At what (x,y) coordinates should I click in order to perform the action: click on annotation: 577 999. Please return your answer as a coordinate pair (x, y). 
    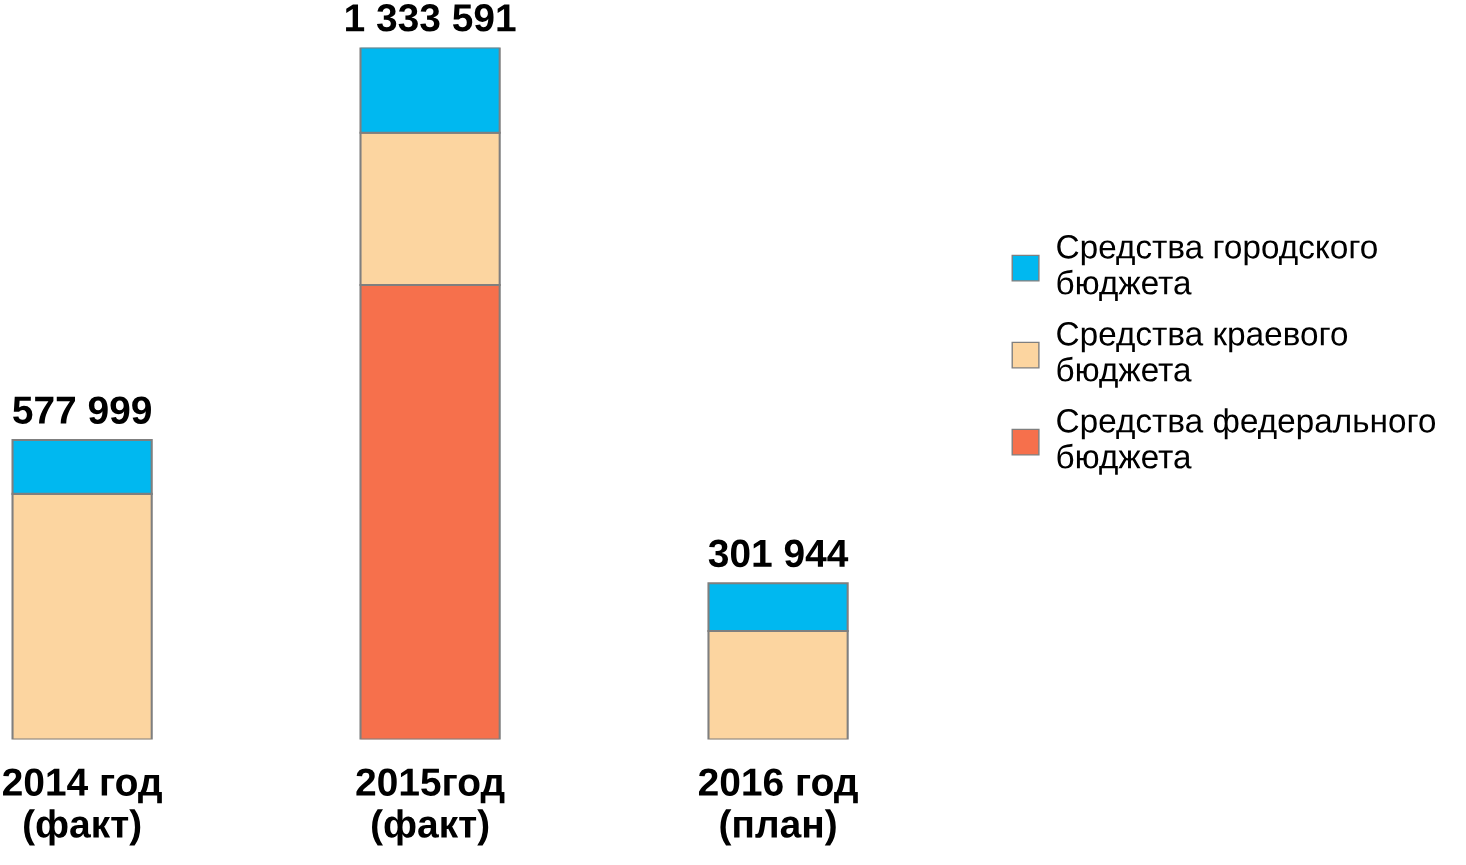
    Looking at the image, I should click on (82, 410).